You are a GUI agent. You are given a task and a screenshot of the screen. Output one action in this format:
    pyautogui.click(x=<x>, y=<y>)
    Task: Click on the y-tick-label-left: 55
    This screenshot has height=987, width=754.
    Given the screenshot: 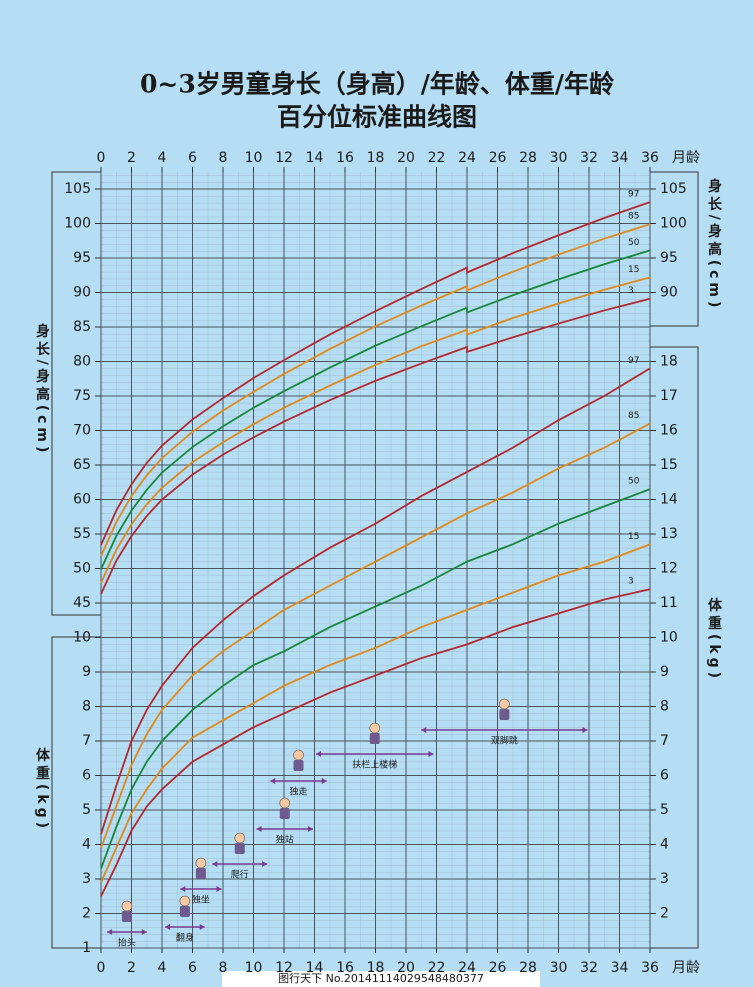 What is the action you would take?
    pyautogui.click(x=82, y=534)
    